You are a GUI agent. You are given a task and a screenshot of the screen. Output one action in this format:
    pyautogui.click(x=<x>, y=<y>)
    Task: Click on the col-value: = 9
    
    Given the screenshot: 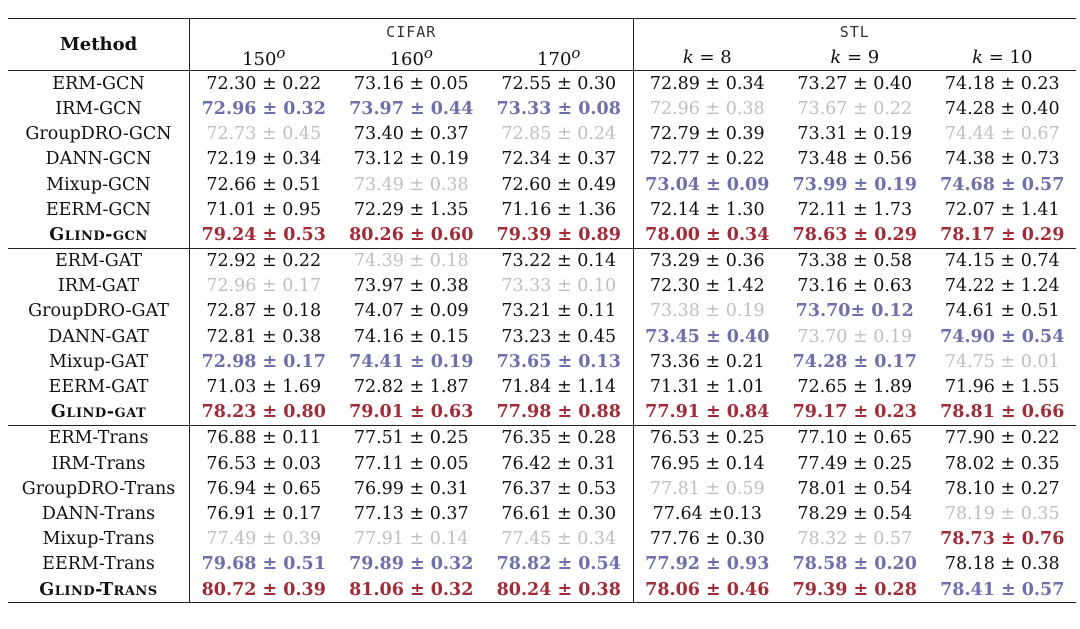 What is the action you would take?
    pyautogui.click(x=860, y=57)
    